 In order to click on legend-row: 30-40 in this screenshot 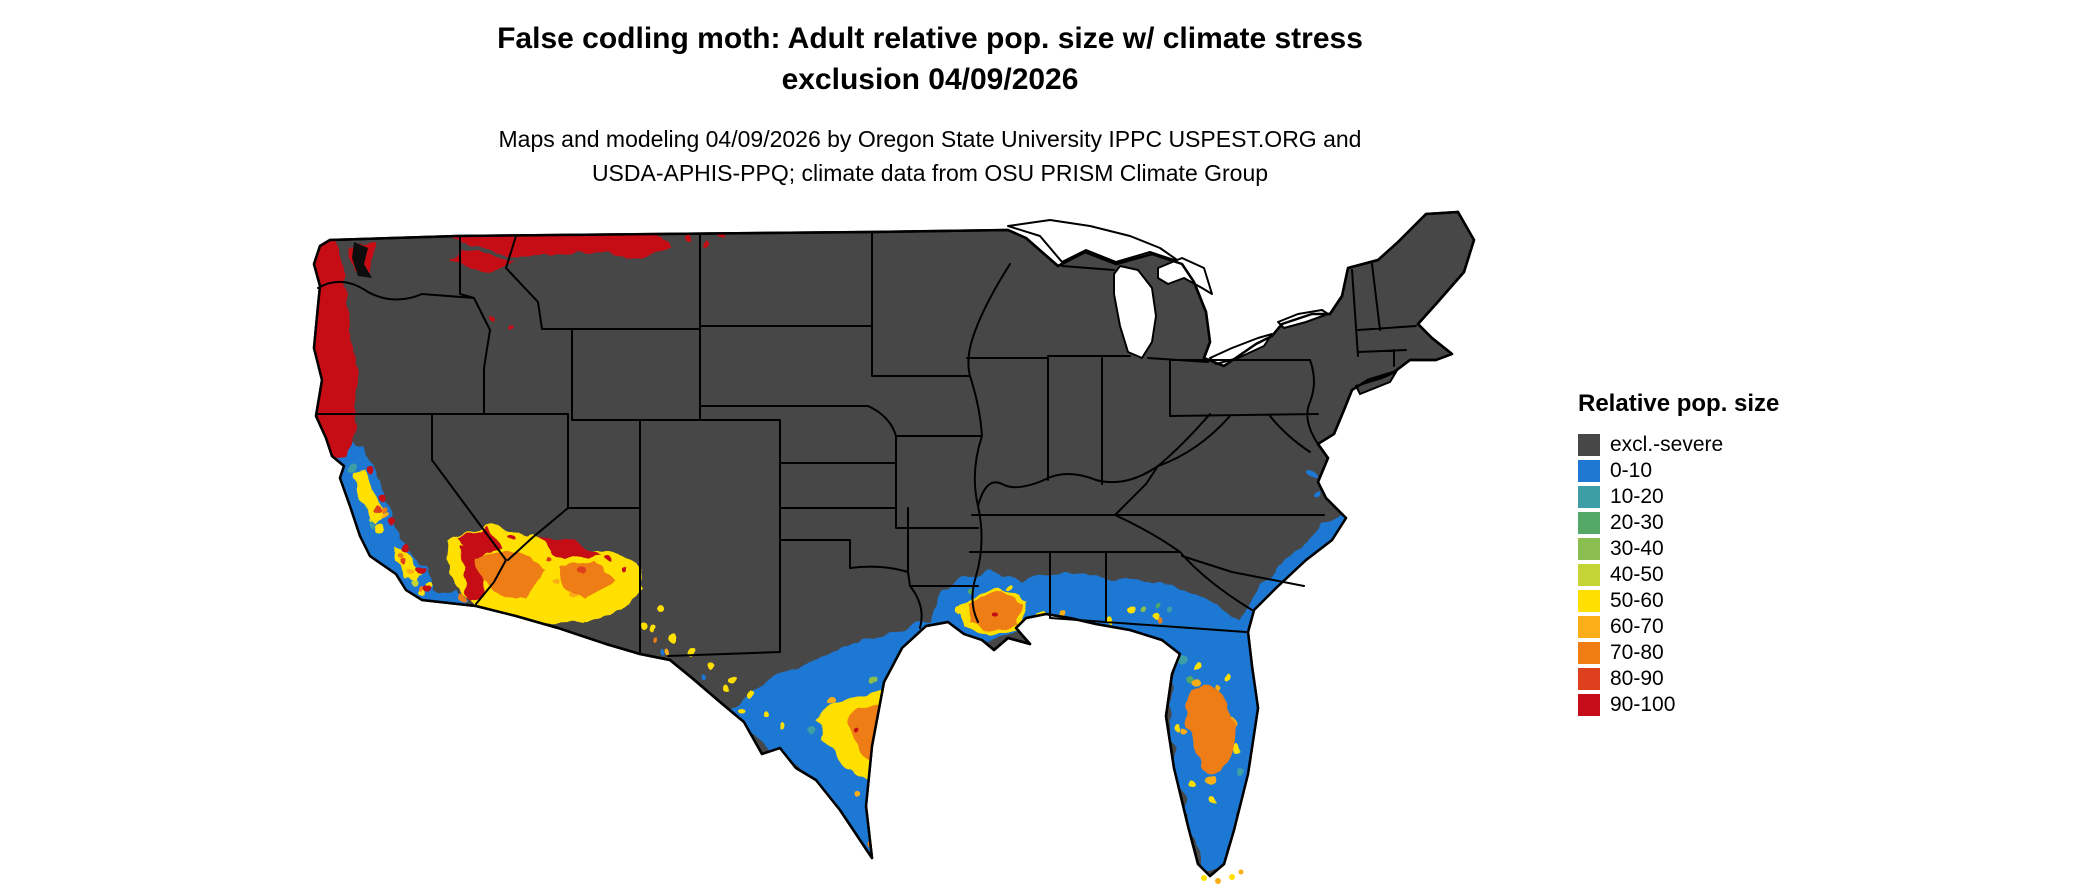, I will do `click(1678, 549)`.